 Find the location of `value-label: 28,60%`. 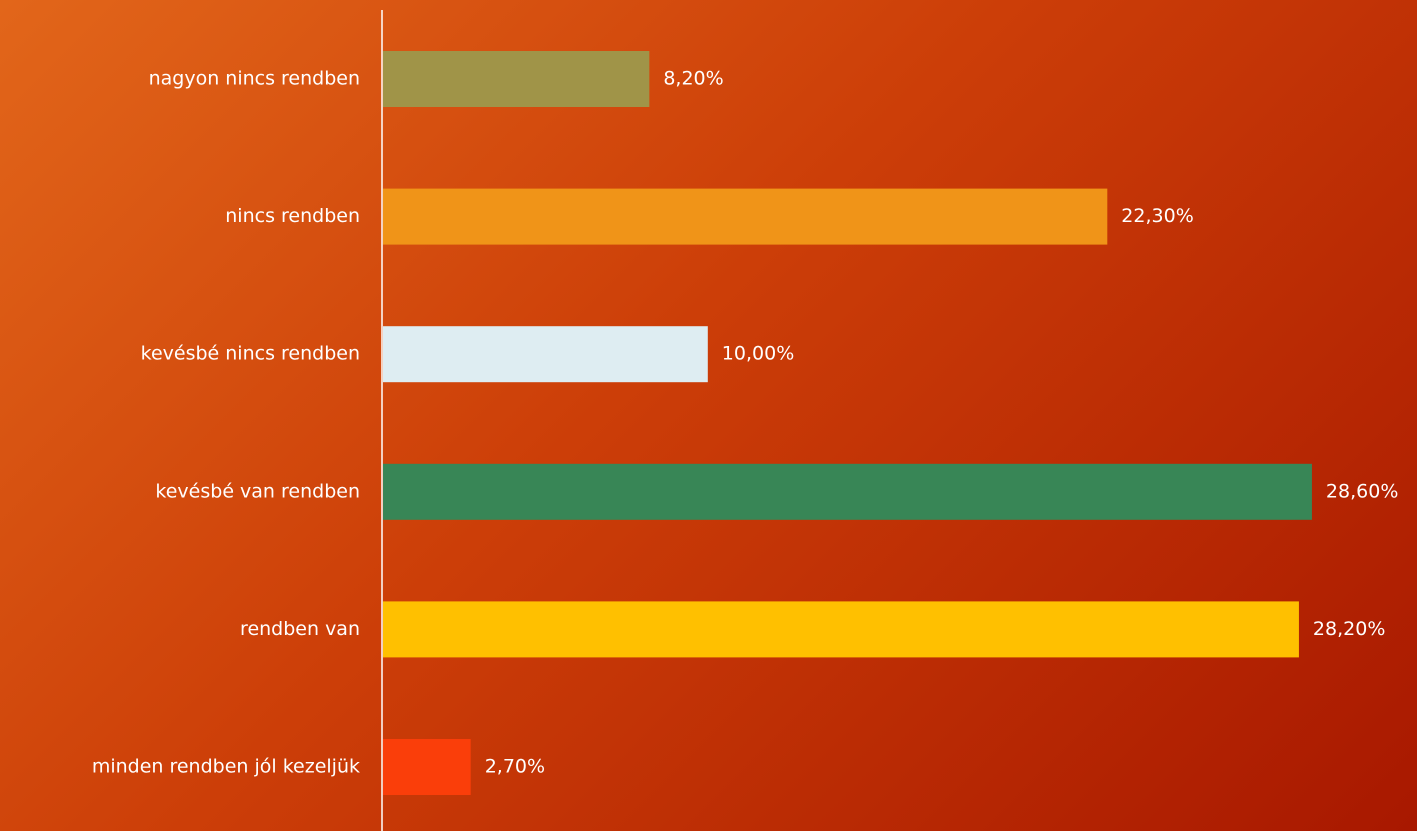

value-label: 28,60% is located at coordinates (1362, 491).